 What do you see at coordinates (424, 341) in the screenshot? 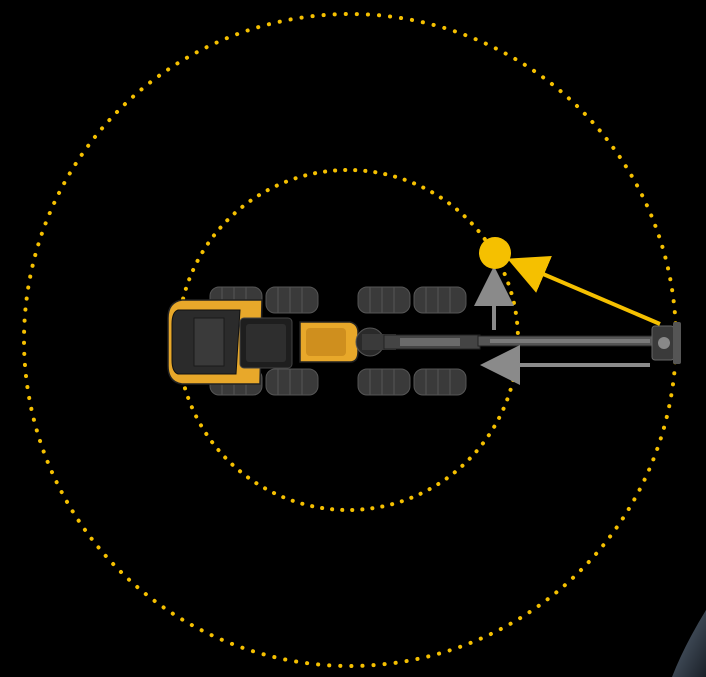
I see `harvester-machine-top-view` at bounding box center [424, 341].